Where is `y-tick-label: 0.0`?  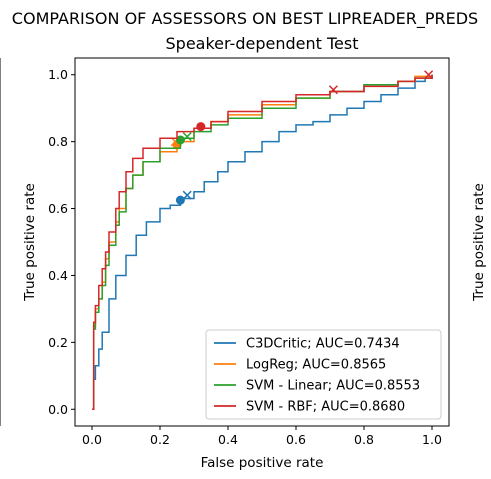 y-tick-label: 0.0 is located at coordinates (58, 409).